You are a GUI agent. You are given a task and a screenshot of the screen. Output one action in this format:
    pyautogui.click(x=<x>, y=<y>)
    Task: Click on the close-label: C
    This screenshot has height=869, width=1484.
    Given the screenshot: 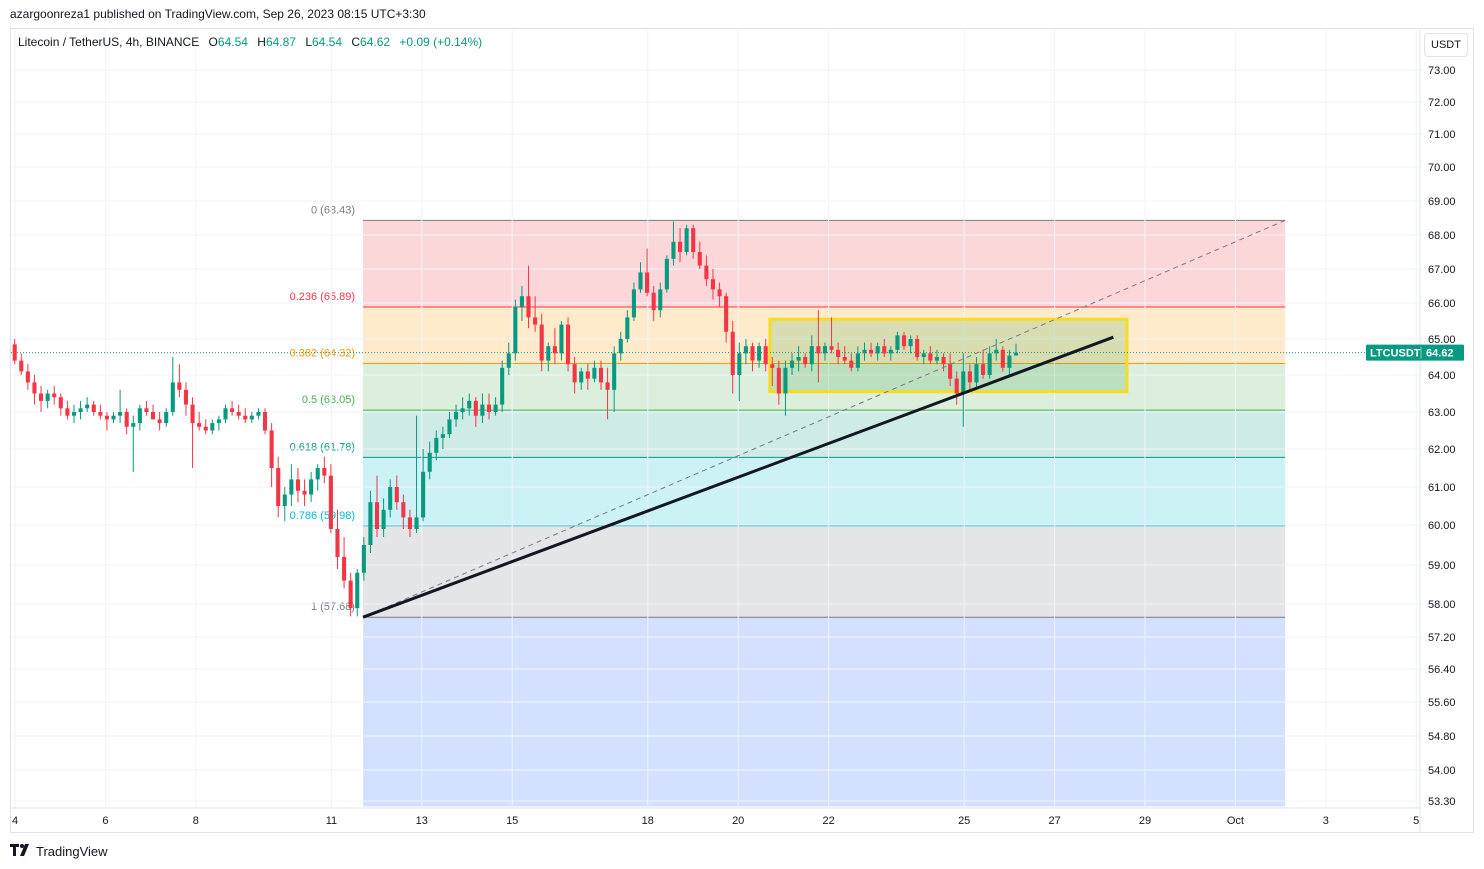 What is the action you would take?
    pyautogui.click(x=356, y=42)
    